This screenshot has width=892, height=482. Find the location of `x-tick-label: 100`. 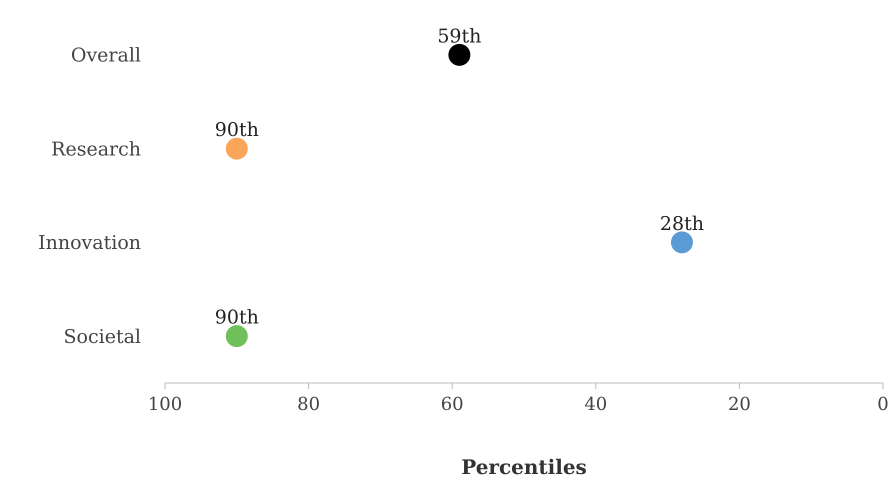

x-tick-label: 100 is located at coordinates (165, 404).